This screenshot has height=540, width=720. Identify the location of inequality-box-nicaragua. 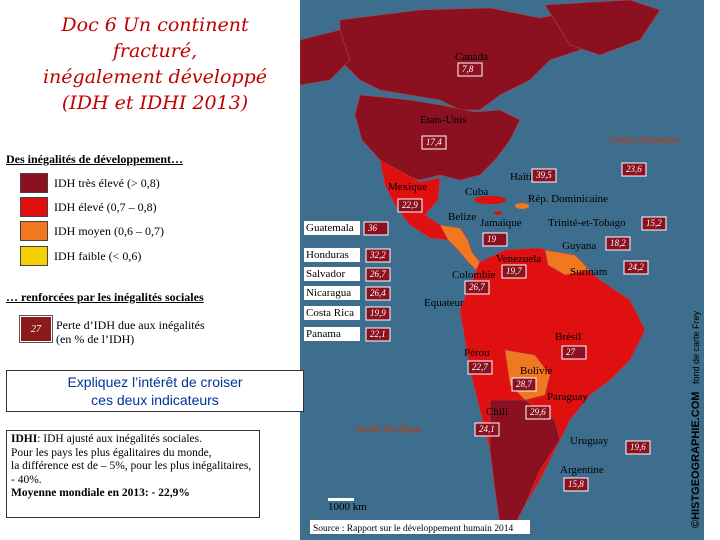
(378, 293).